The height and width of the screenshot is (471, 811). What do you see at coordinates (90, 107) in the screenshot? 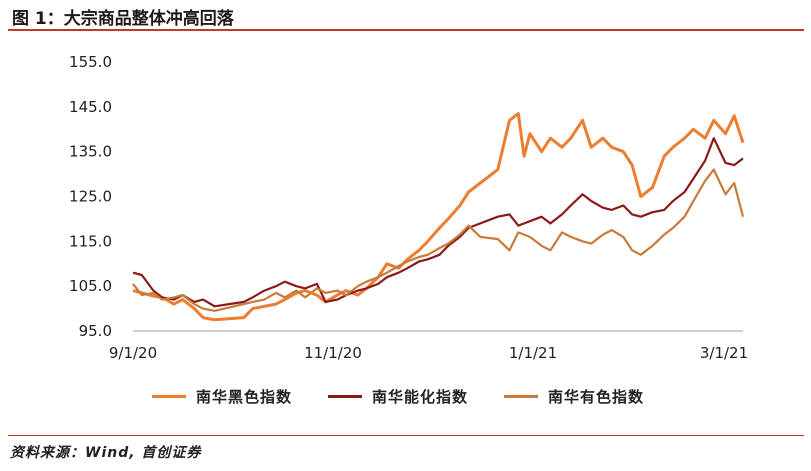
I see `y-tick-label: 145.0` at bounding box center [90, 107].